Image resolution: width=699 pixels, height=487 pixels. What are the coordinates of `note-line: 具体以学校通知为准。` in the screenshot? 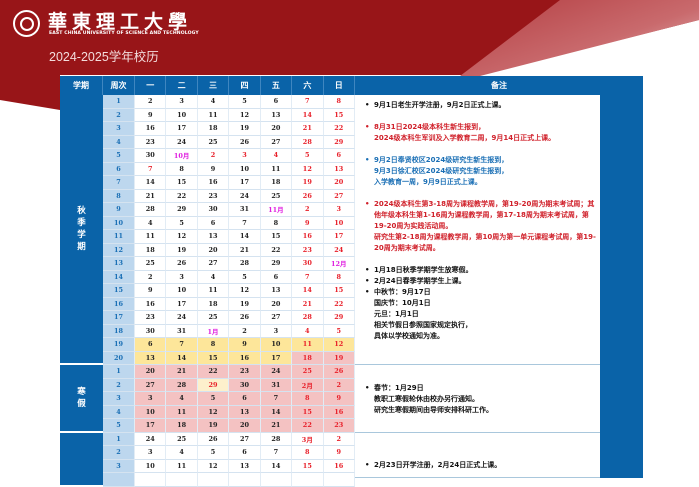 It's located at (409, 336).